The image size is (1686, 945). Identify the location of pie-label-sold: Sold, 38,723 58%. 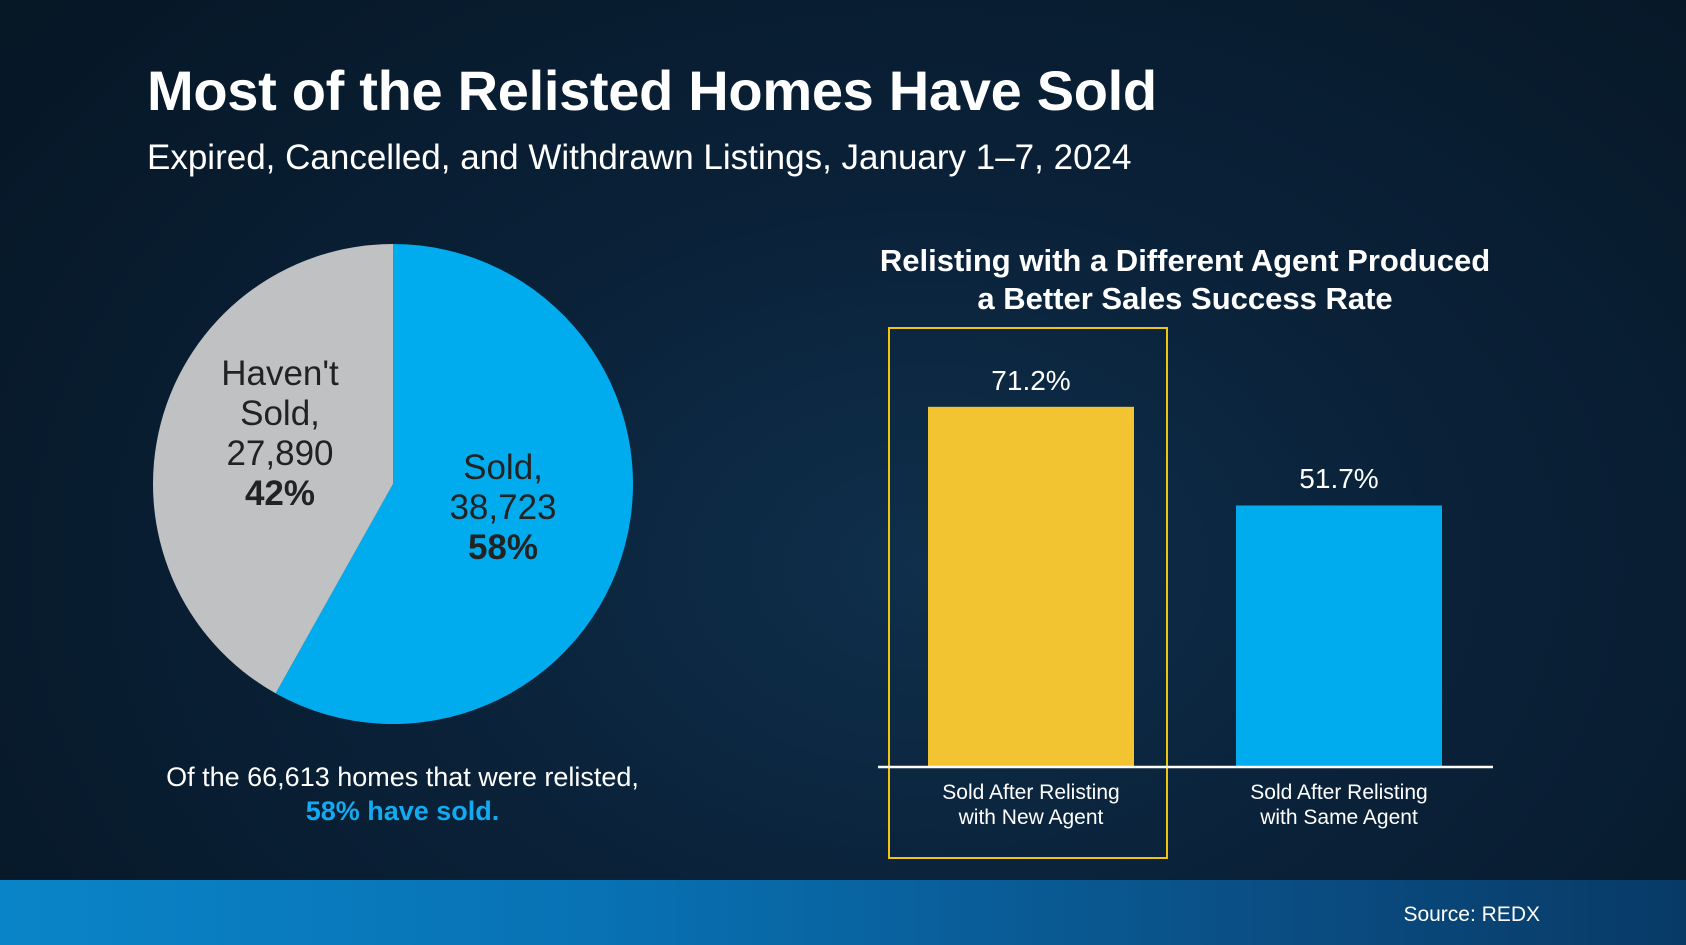
(503, 508).